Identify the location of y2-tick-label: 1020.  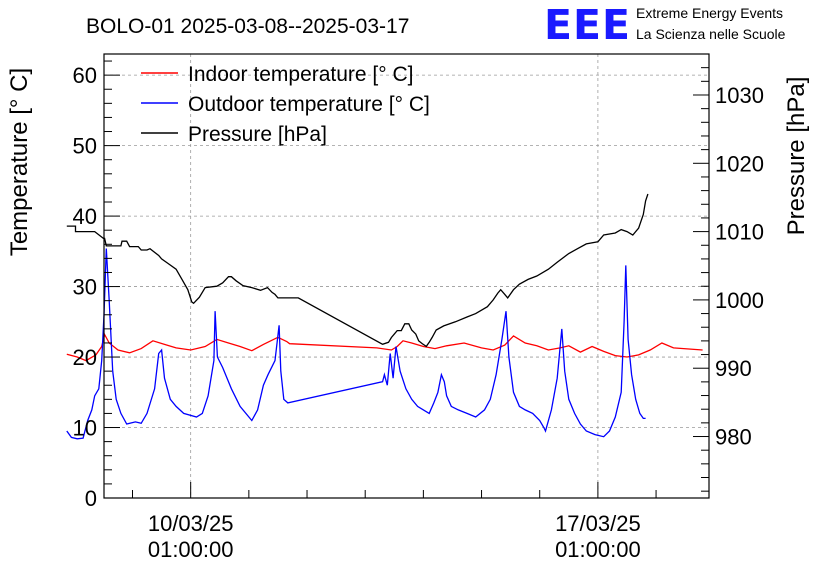
(739, 163).